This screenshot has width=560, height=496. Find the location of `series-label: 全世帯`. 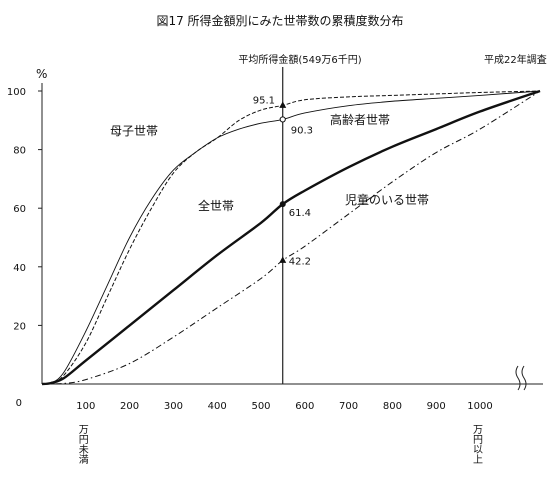

series-label: 全世帯 is located at coordinates (216, 205).